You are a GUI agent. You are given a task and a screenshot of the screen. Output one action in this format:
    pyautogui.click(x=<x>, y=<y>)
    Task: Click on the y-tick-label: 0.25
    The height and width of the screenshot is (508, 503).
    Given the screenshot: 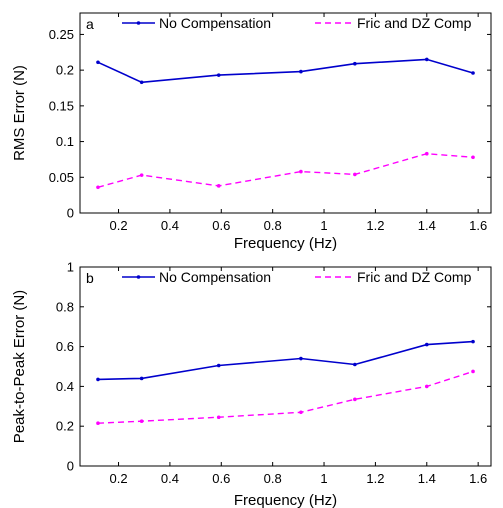 What is the action you would take?
    pyautogui.click(x=61, y=34)
    